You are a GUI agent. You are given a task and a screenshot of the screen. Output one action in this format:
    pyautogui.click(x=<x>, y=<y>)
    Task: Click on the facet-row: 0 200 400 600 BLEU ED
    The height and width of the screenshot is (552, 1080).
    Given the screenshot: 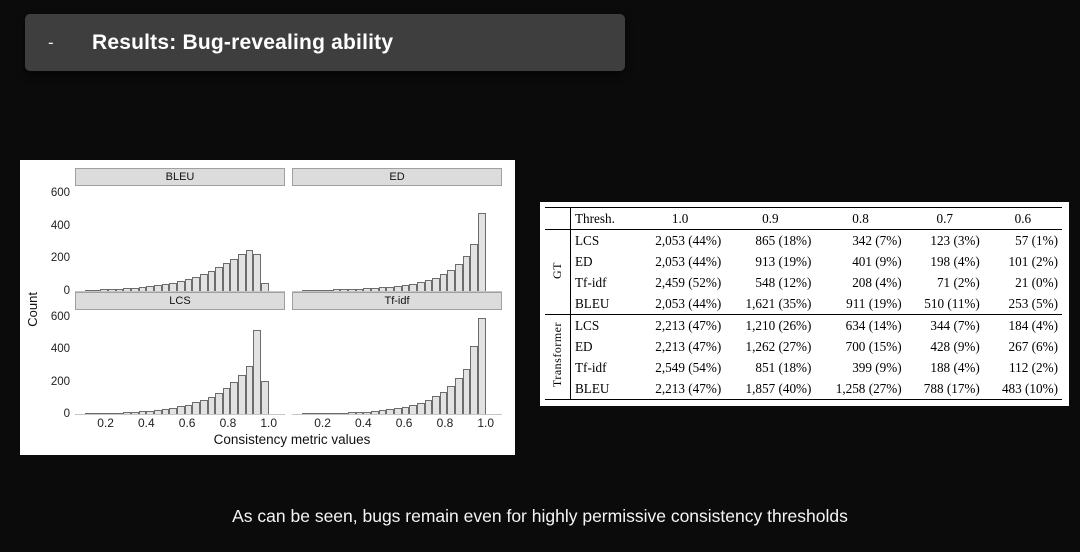 What is the action you would take?
    pyautogui.click(x=275, y=232)
    